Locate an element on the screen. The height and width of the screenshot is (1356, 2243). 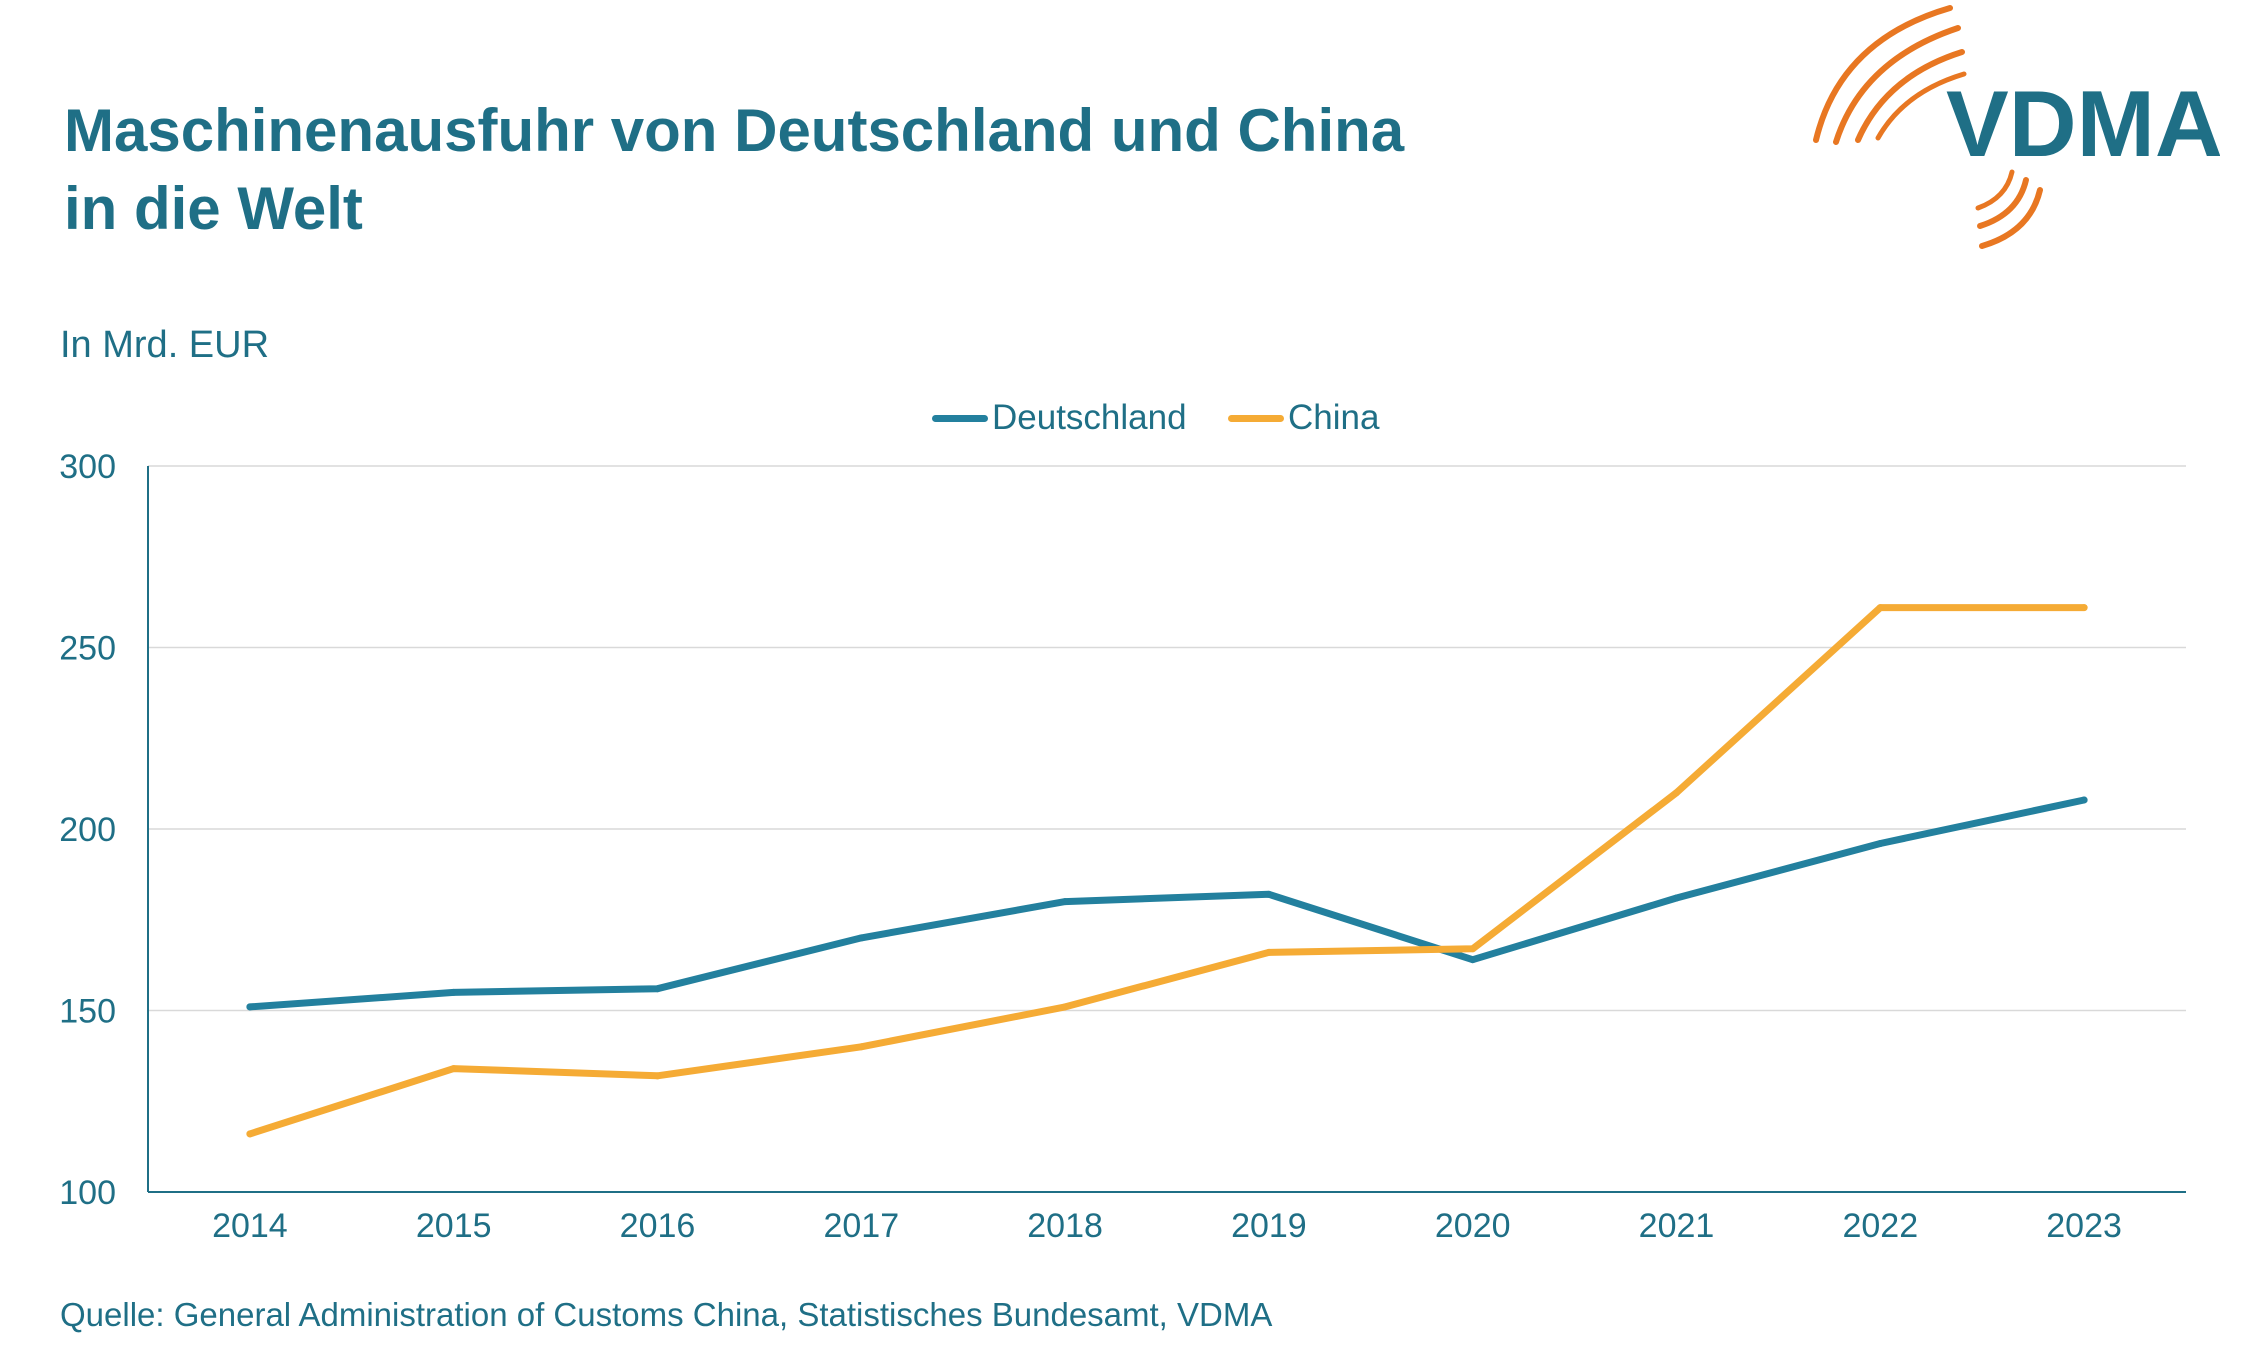
data-point-deutschland-2014 is located at coordinates (250, 1007).